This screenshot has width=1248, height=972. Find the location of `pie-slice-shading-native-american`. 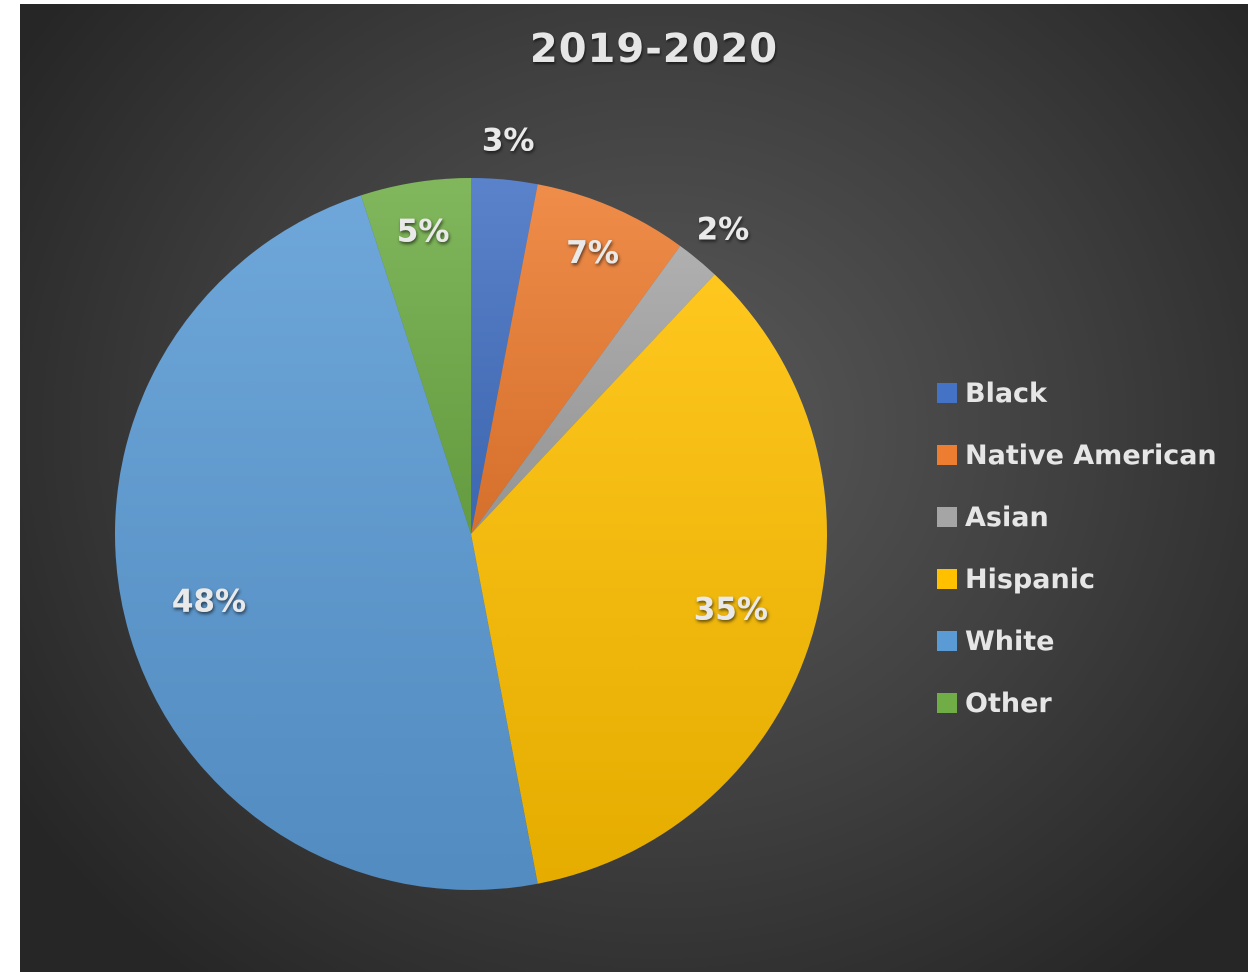

pie-slice-shading-native-american is located at coordinates (576, 359).